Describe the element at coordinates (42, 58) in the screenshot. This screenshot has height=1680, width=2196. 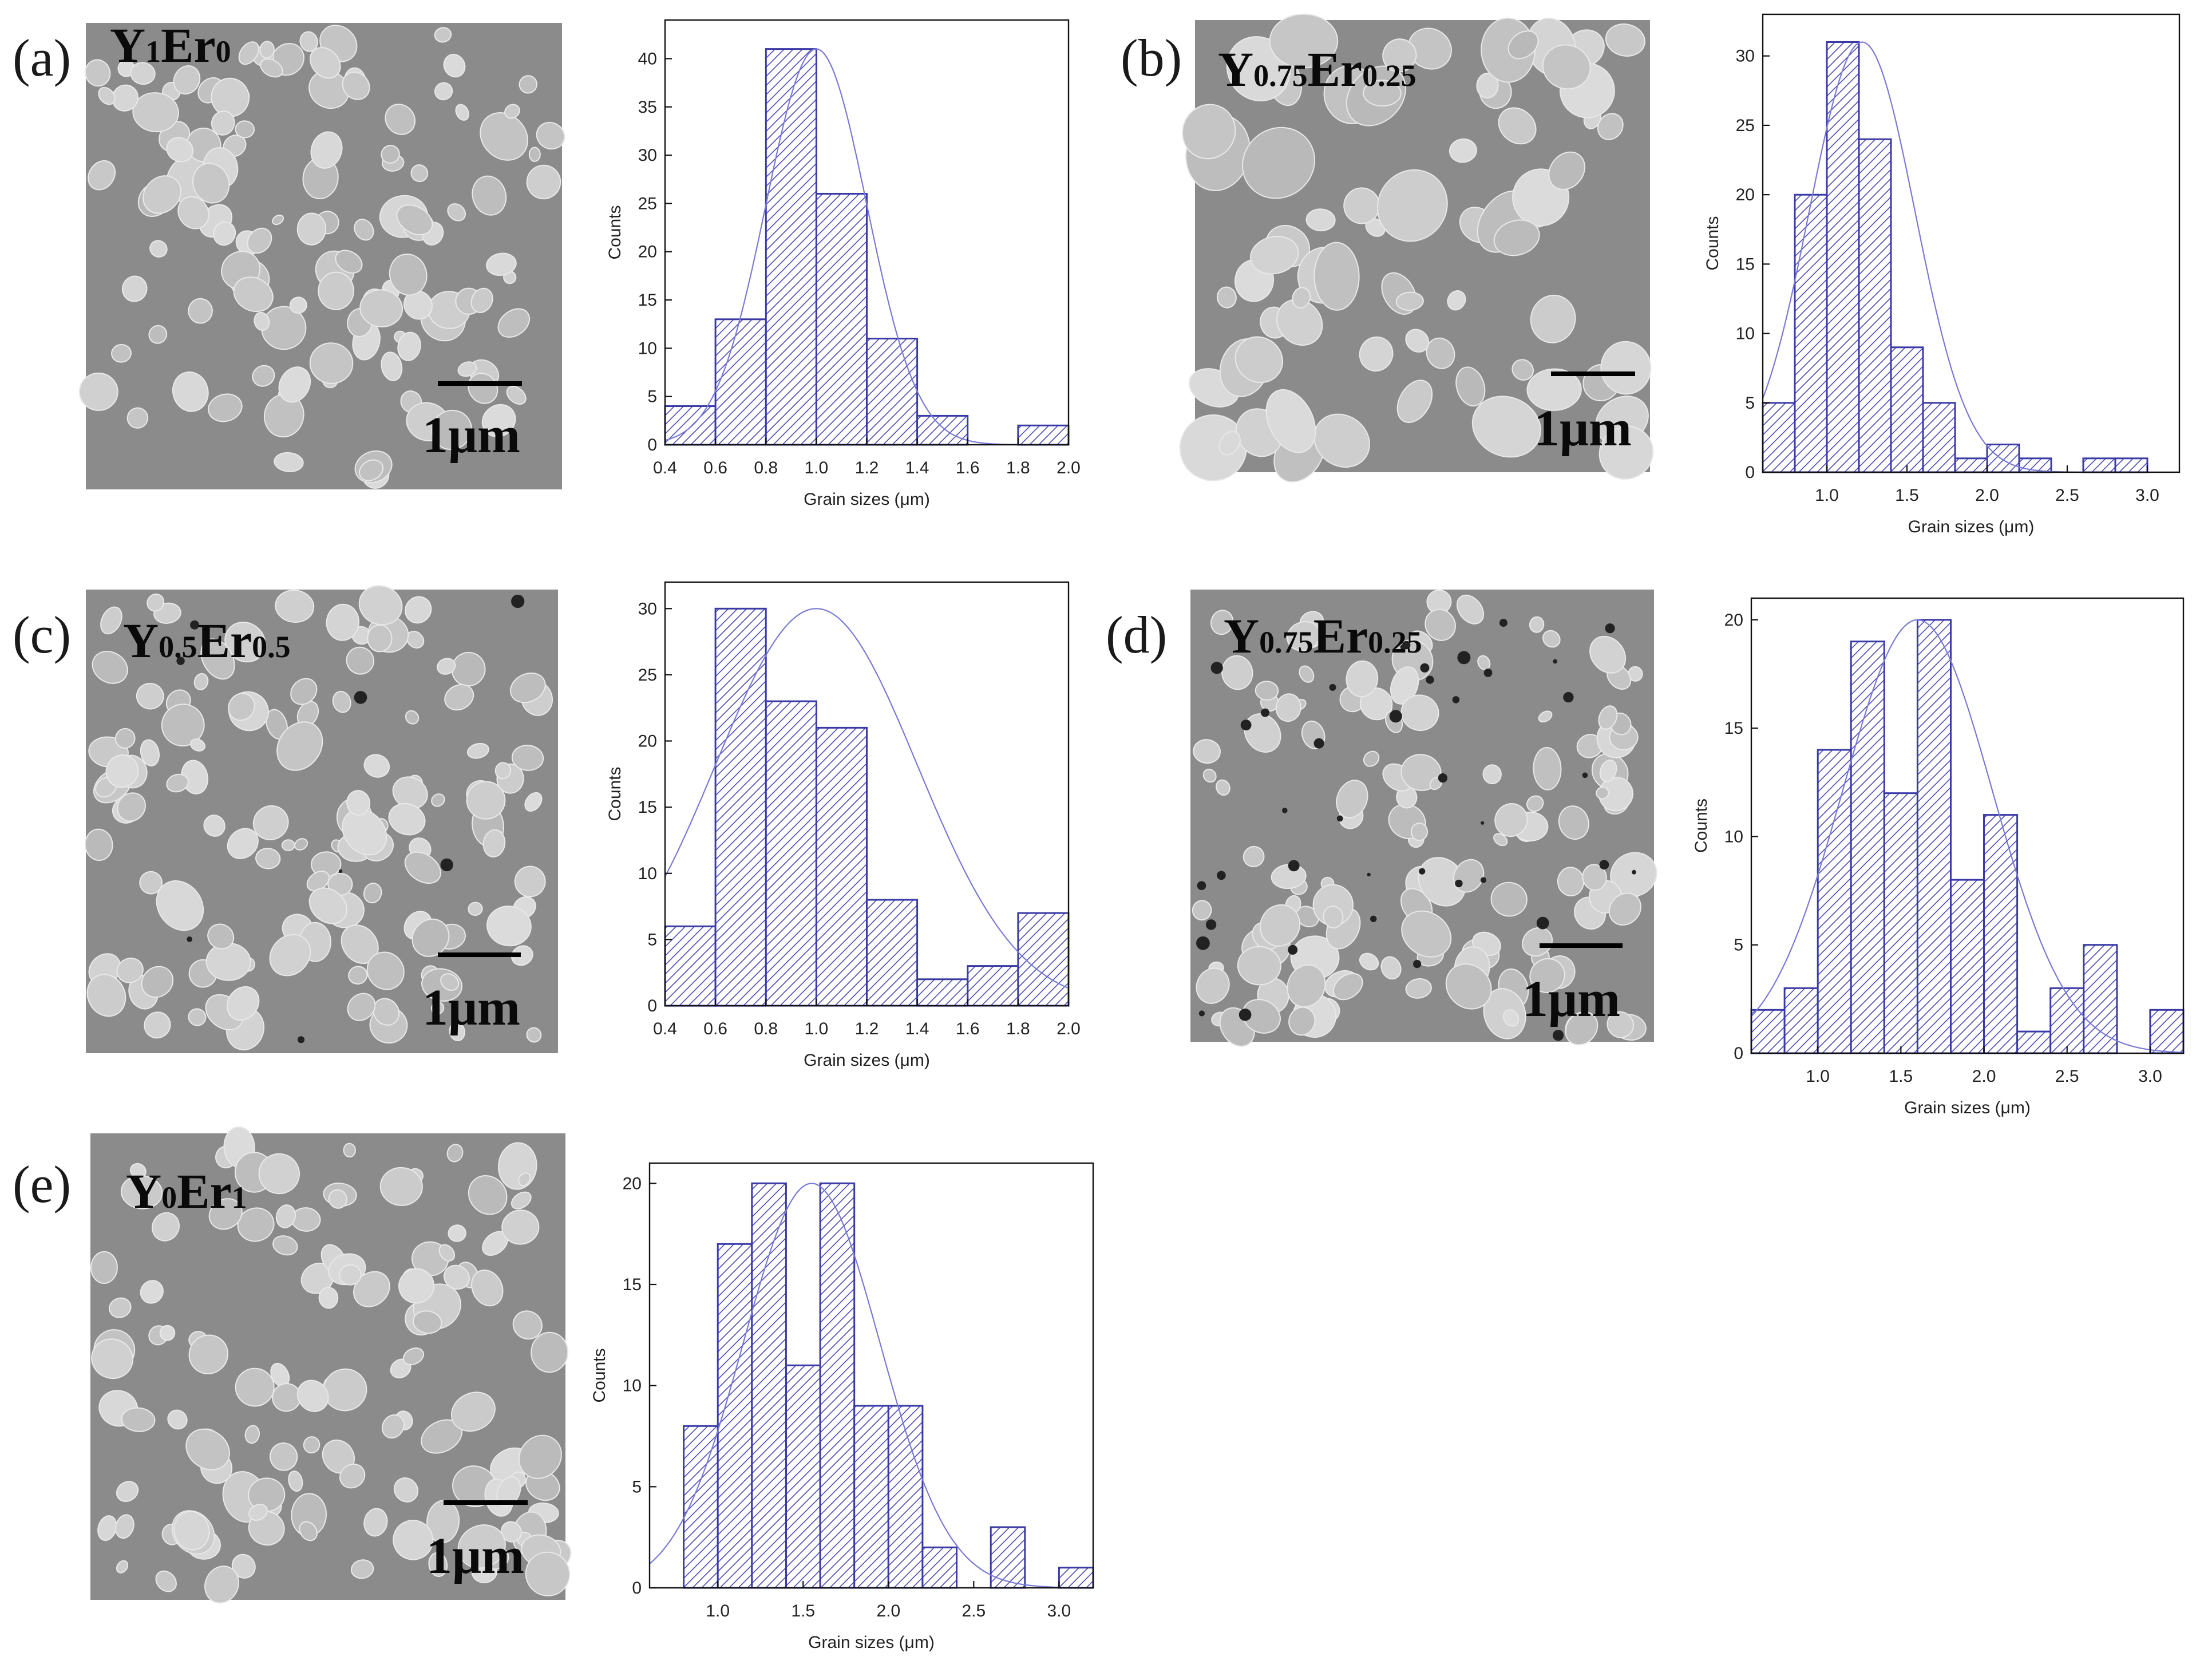
I see `panel-label-a: (a)` at that location.